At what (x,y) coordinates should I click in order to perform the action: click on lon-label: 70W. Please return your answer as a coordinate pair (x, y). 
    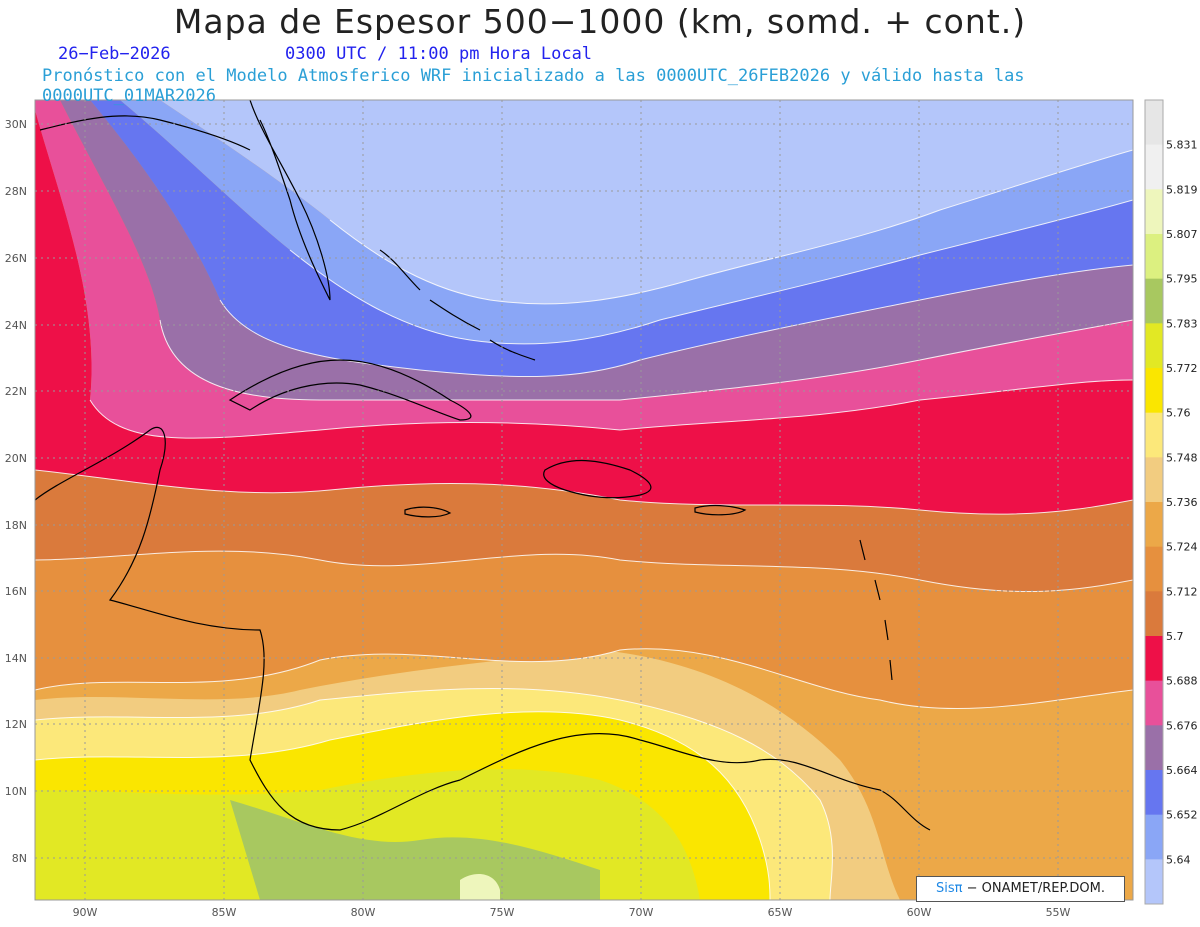
    Looking at the image, I should click on (641, 912).